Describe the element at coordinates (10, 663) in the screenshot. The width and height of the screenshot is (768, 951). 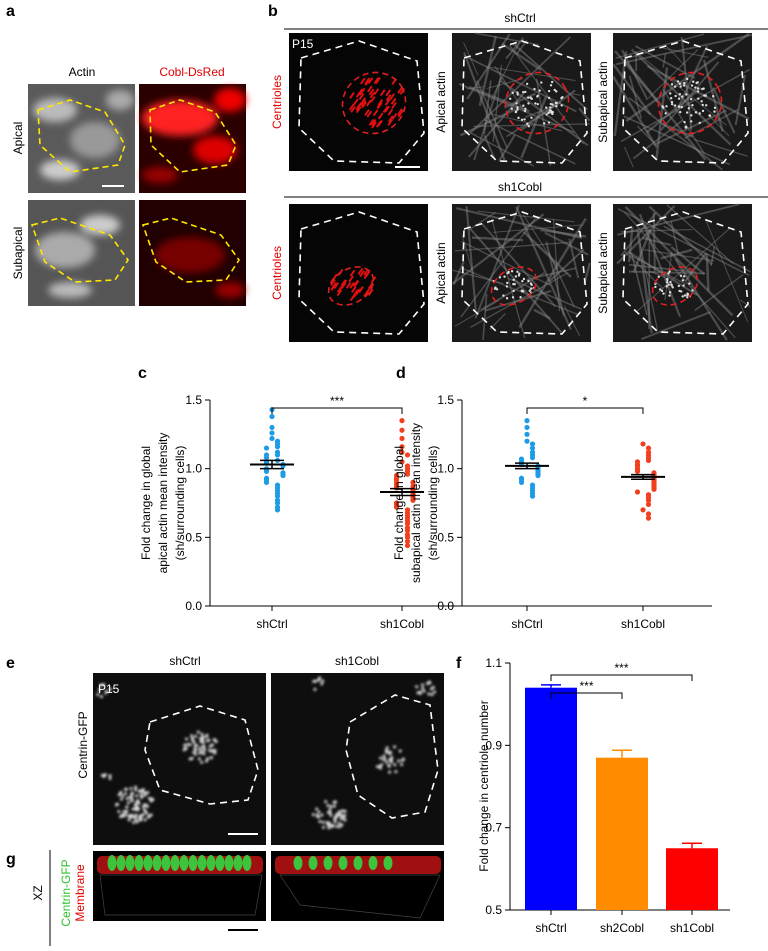
I see `panel-label: e` at that location.